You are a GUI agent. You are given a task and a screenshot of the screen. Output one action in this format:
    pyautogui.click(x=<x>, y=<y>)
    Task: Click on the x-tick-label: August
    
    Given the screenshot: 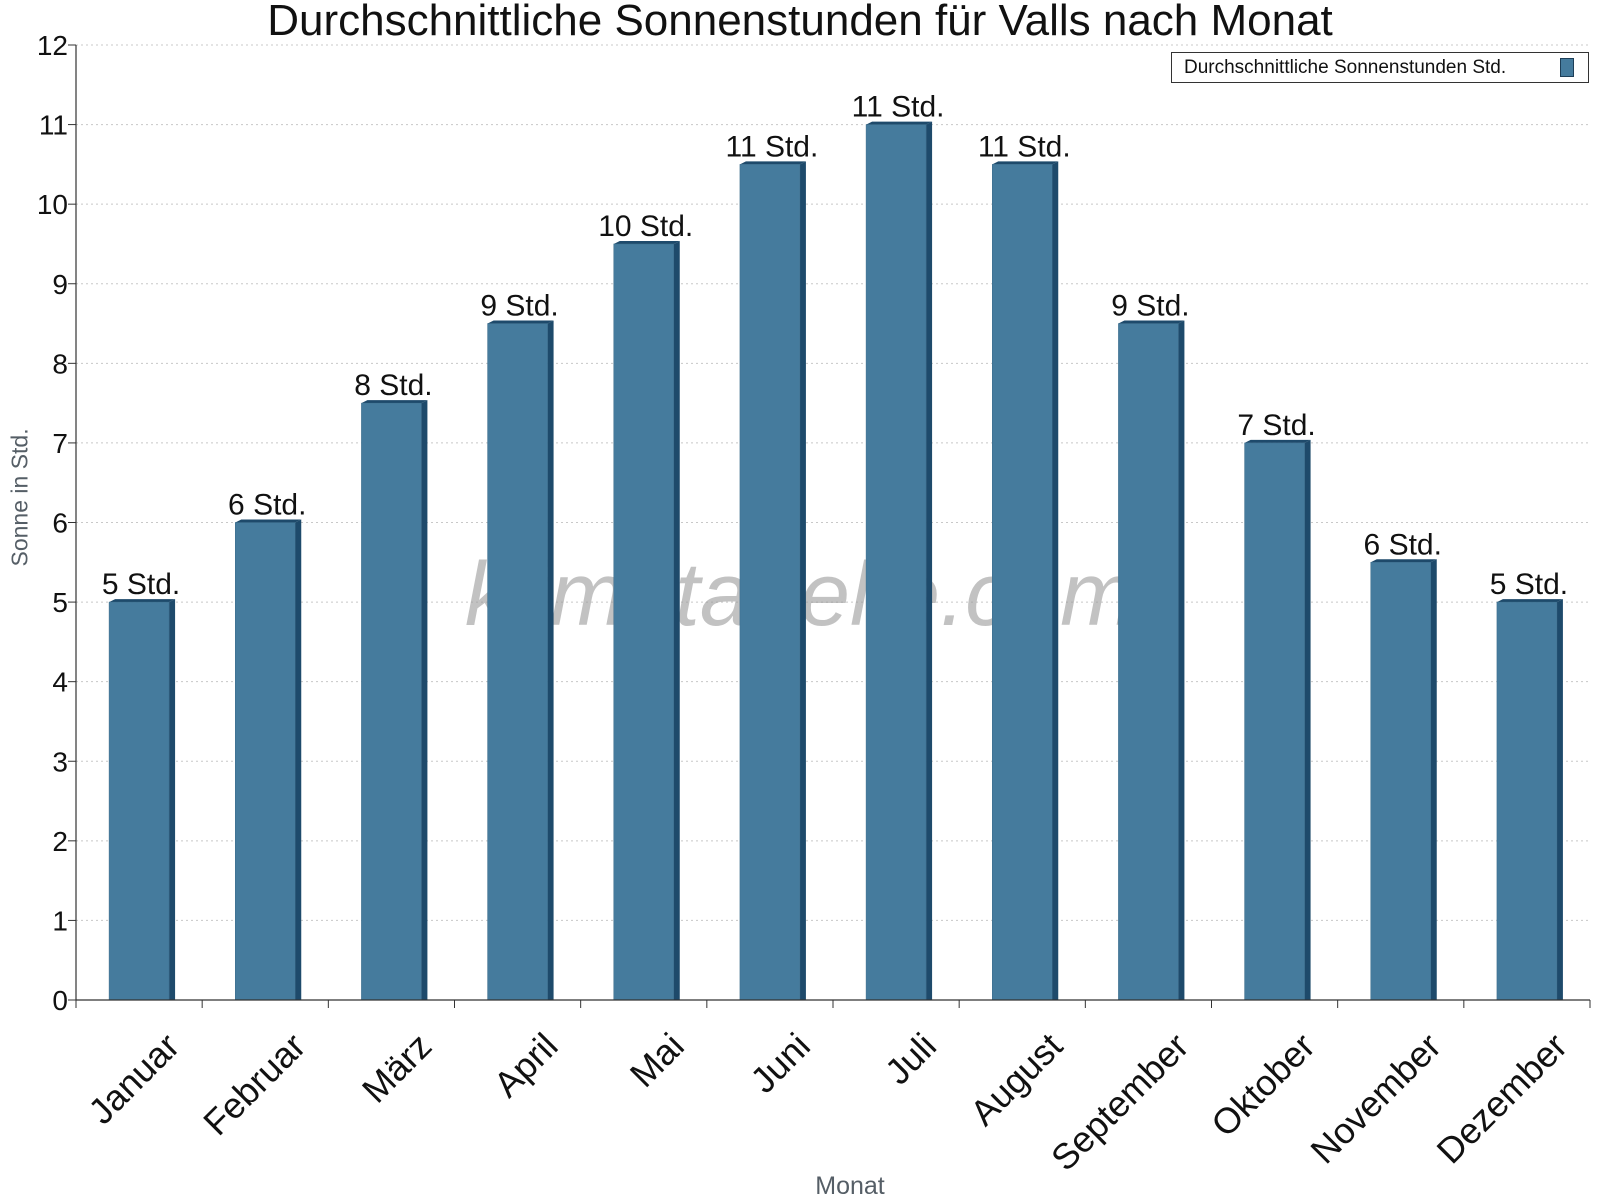 What is the action you would take?
    pyautogui.click(x=1016, y=1079)
    